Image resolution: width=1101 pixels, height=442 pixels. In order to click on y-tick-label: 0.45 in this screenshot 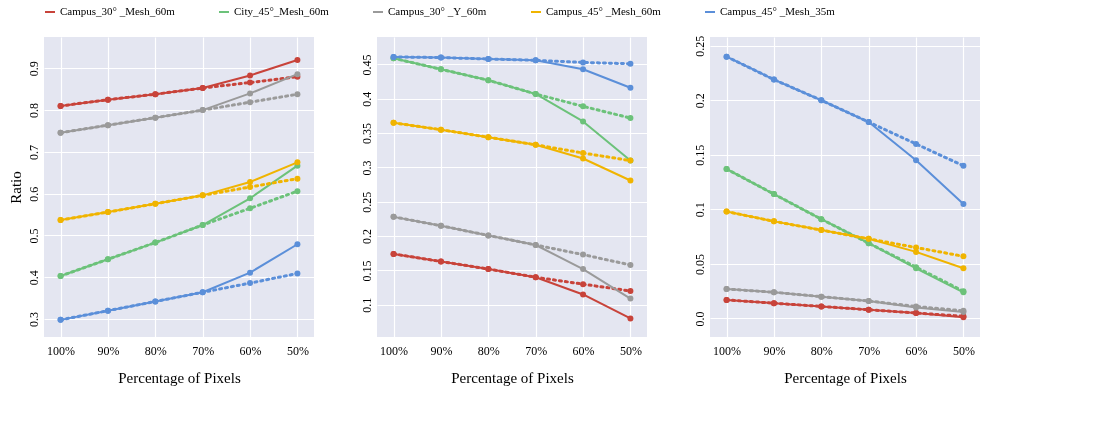, I will do `click(366, 65)`.